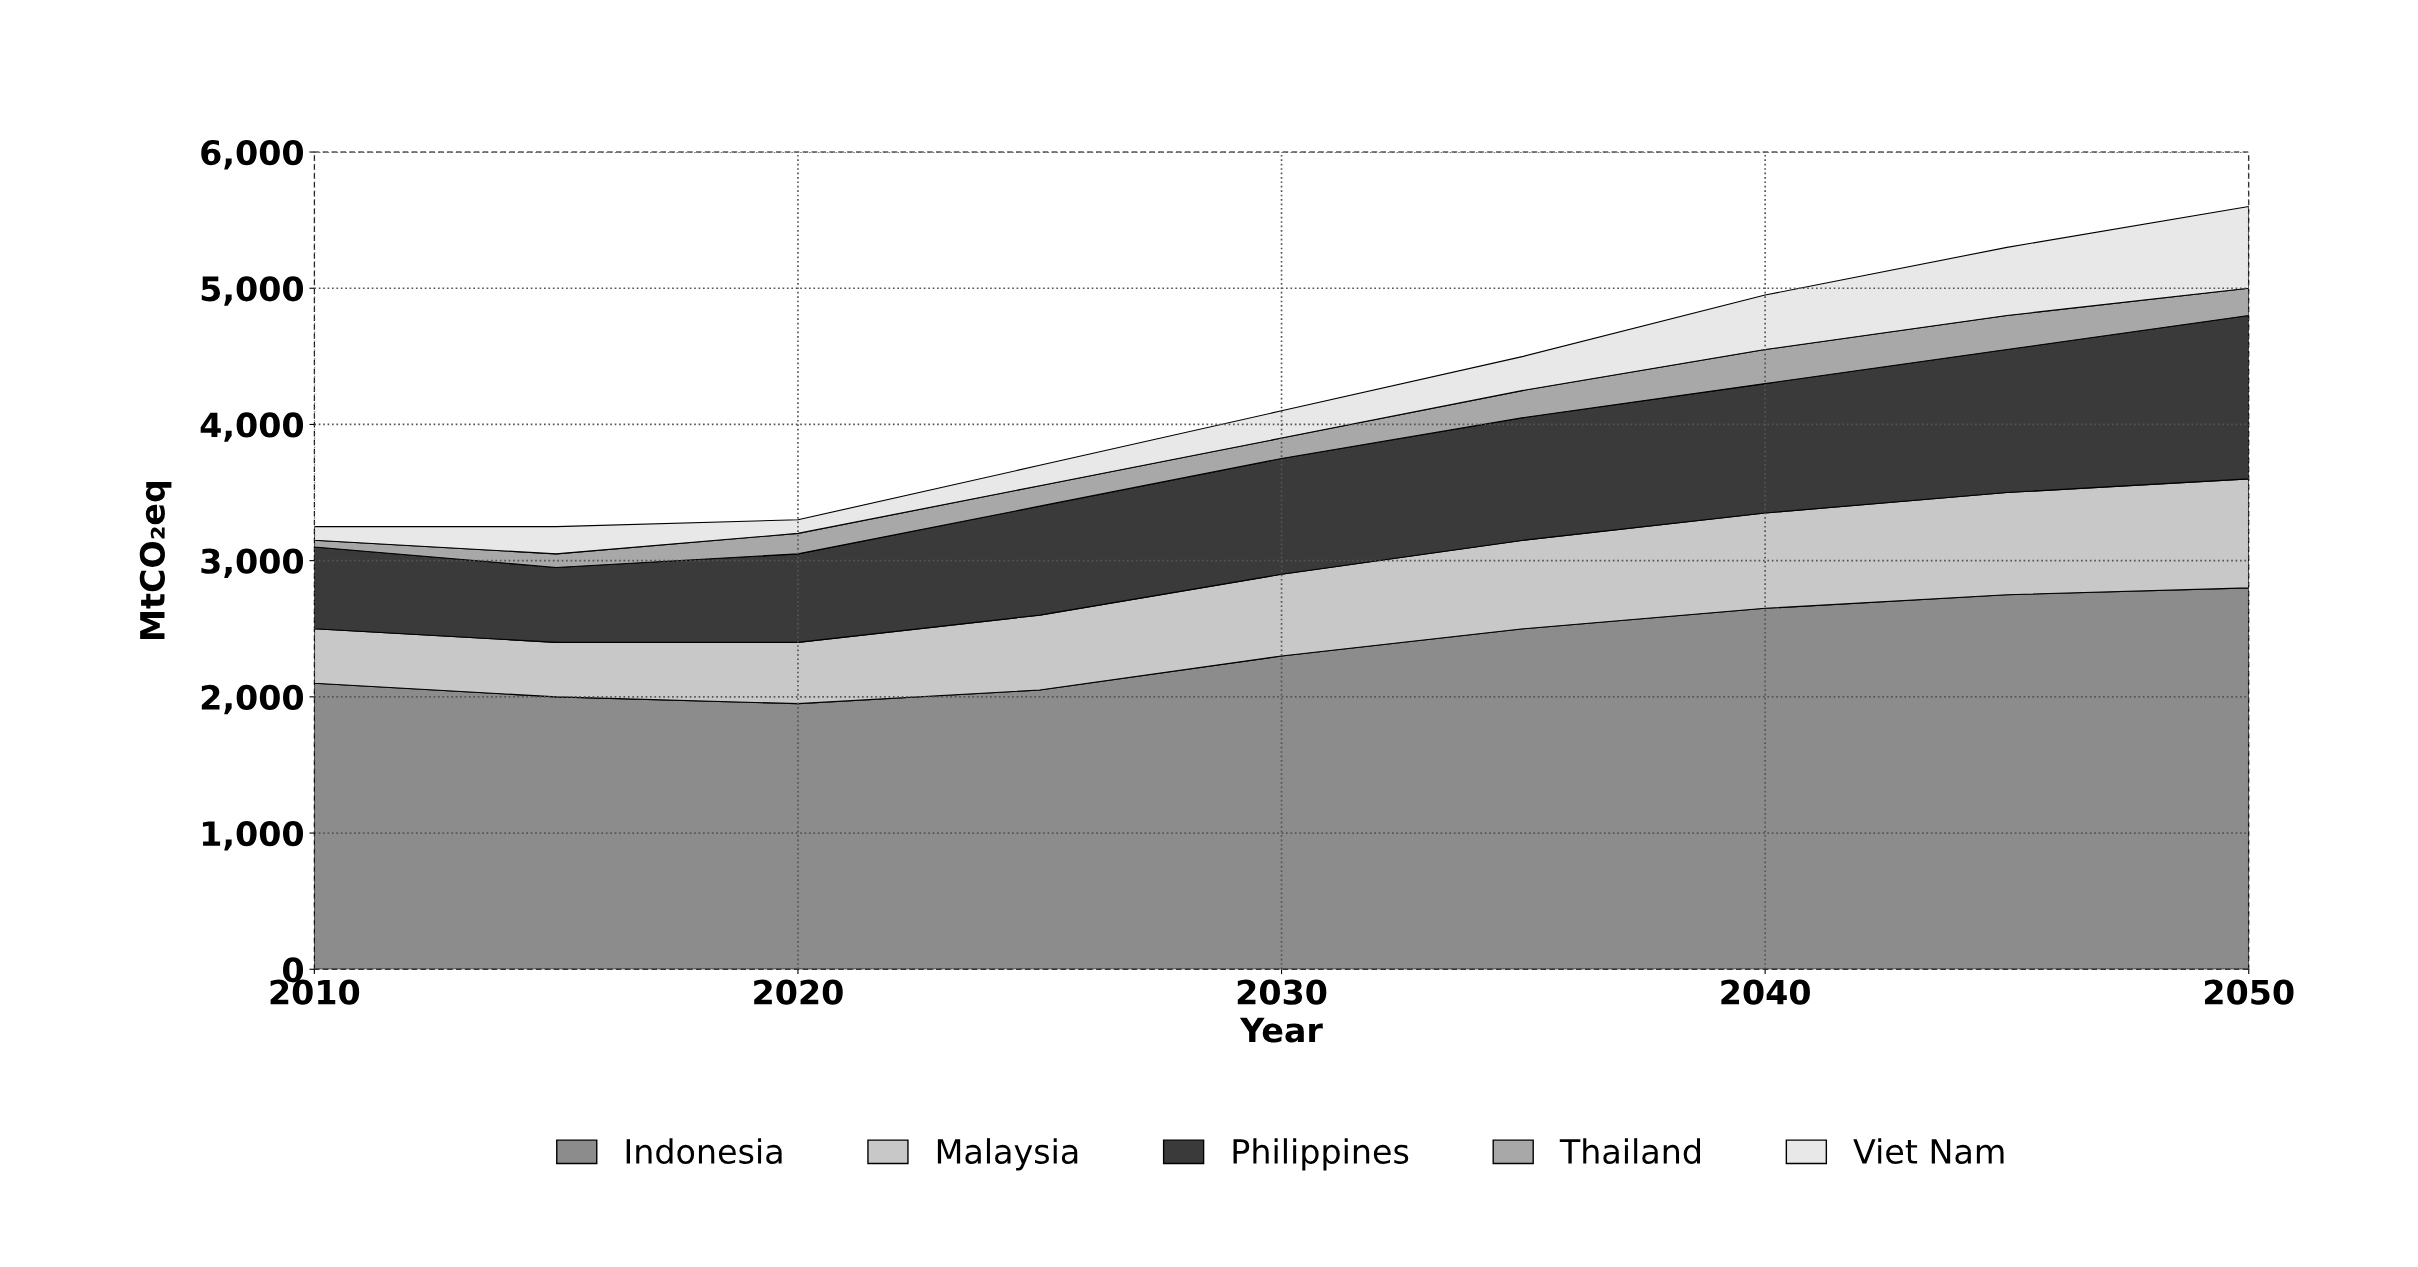 This screenshot has height=1267, width=2418. I want to click on legend-label: Philippines, so click(1321, 1154).